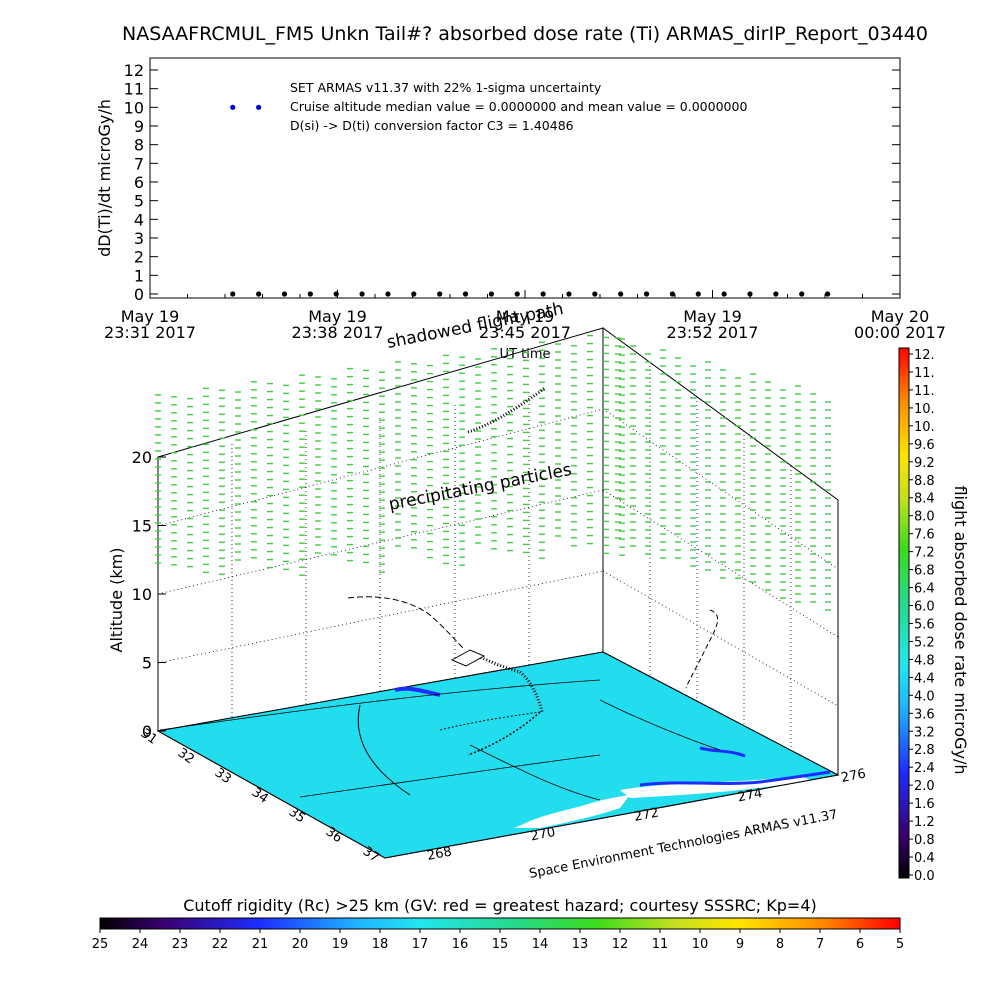 The width and height of the screenshot is (1000, 1000). I want to click on altitude-tick-label: 15, so click(142, 526).